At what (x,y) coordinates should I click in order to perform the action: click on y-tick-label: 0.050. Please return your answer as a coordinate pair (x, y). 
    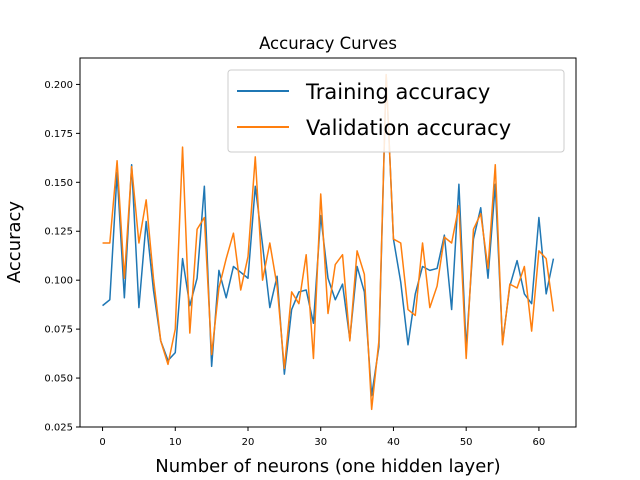
    Looking at the image, I should click on (58, 379).